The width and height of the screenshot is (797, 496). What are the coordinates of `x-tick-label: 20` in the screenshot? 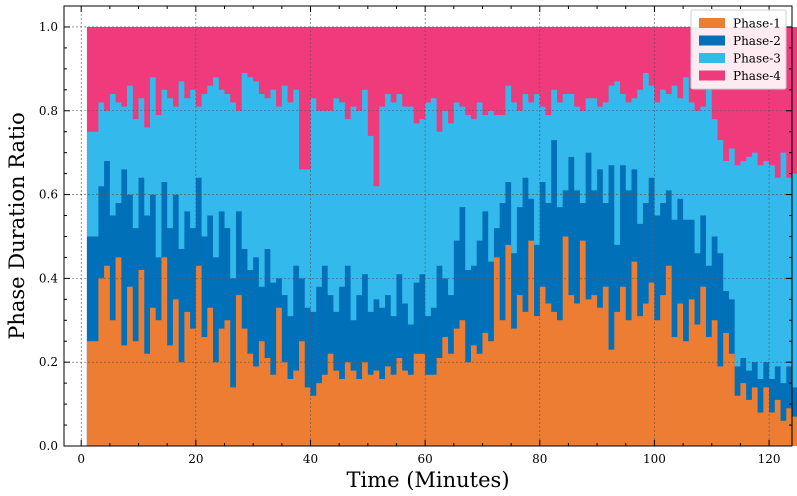 It's located at (195, 459).